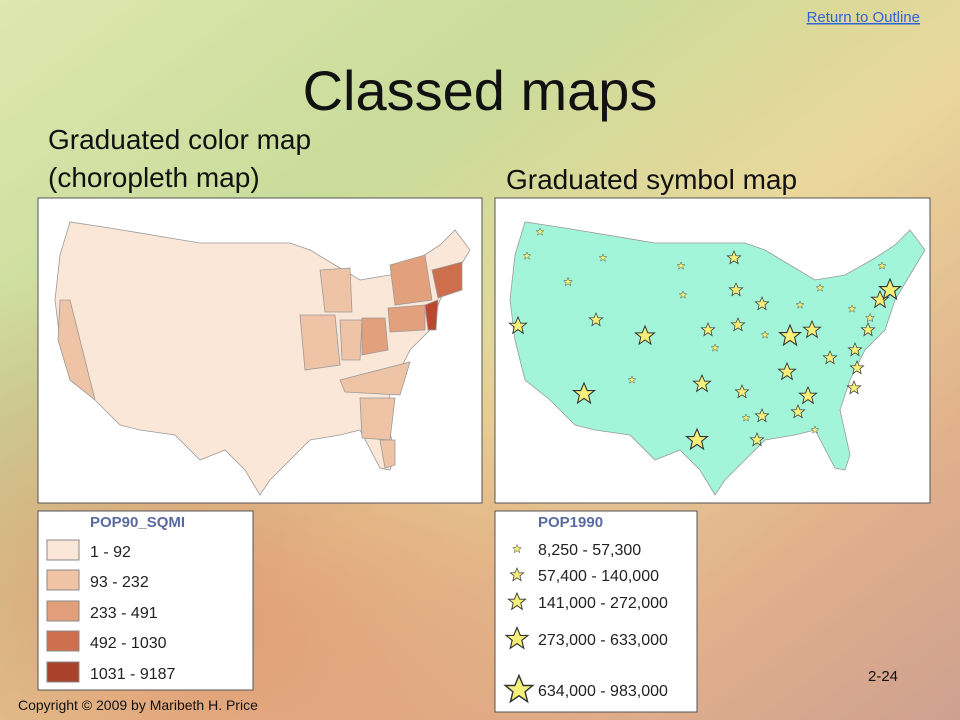 Image resolution: width=960 pixels, height=720 pixels. What do you see at coordinates (137, 522) in the screenshot?
I see `legend-title: POP90_SQMI` at bounding box center [137, 522].